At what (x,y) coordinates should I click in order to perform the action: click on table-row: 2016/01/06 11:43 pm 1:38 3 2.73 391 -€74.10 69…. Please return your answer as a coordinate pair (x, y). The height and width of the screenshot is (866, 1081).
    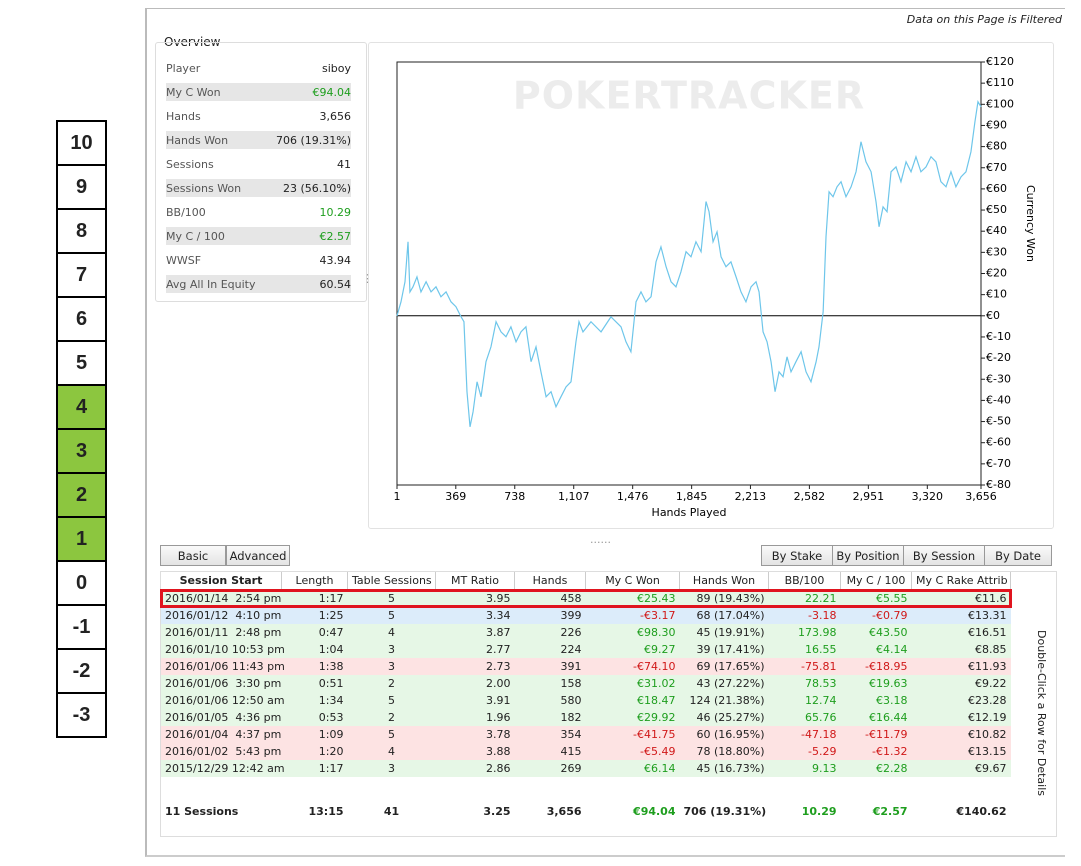
    Looking at the image, I should click on (586, 666).